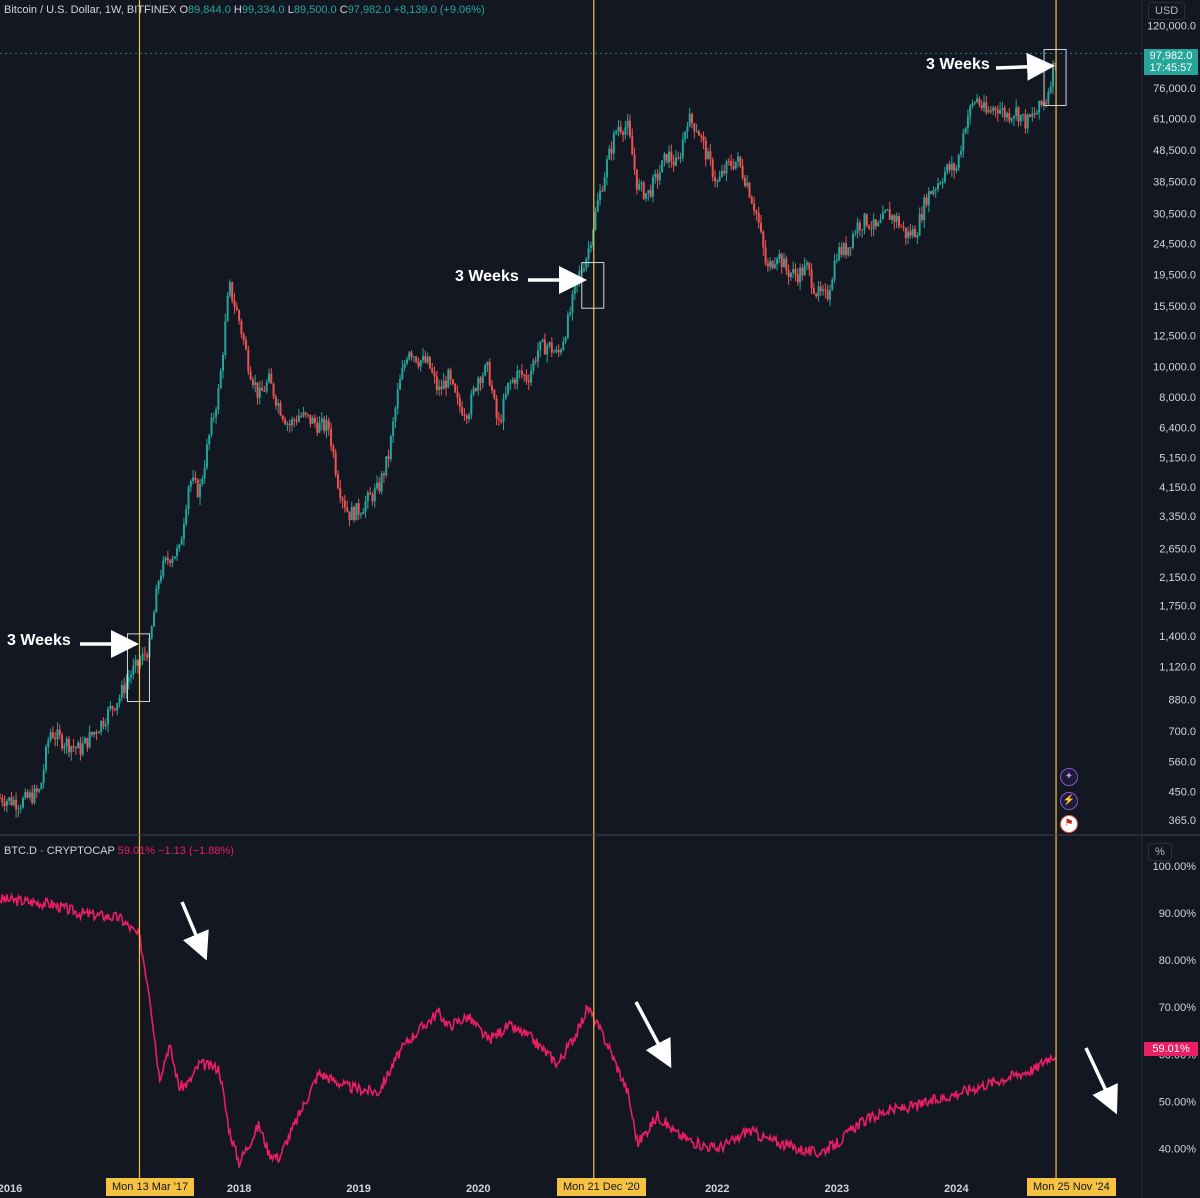 This screenshot has width=1200, height=1198. Describe the element at coordinates (1069, 777) in the screenshot. I see `star-icon: ✦` at that location.